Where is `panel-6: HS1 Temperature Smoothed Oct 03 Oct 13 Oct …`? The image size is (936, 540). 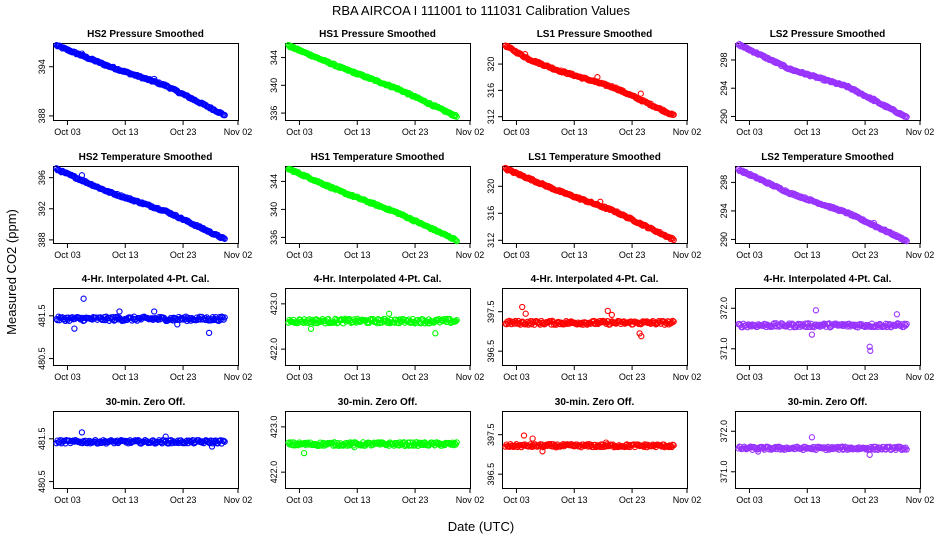 panel-6: HS1 Temperature Smoothed Oct 03 Oct 13 Oct … is located at coordinates (376, 206).